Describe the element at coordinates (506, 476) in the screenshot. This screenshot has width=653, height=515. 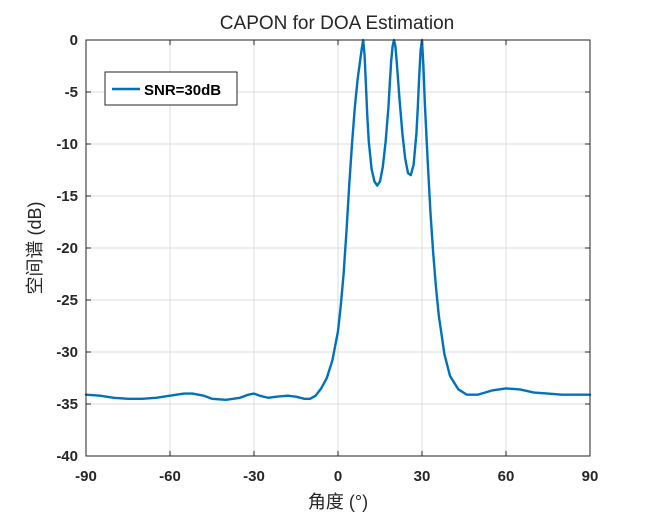
I see `x-tick-label: 60` at that location.